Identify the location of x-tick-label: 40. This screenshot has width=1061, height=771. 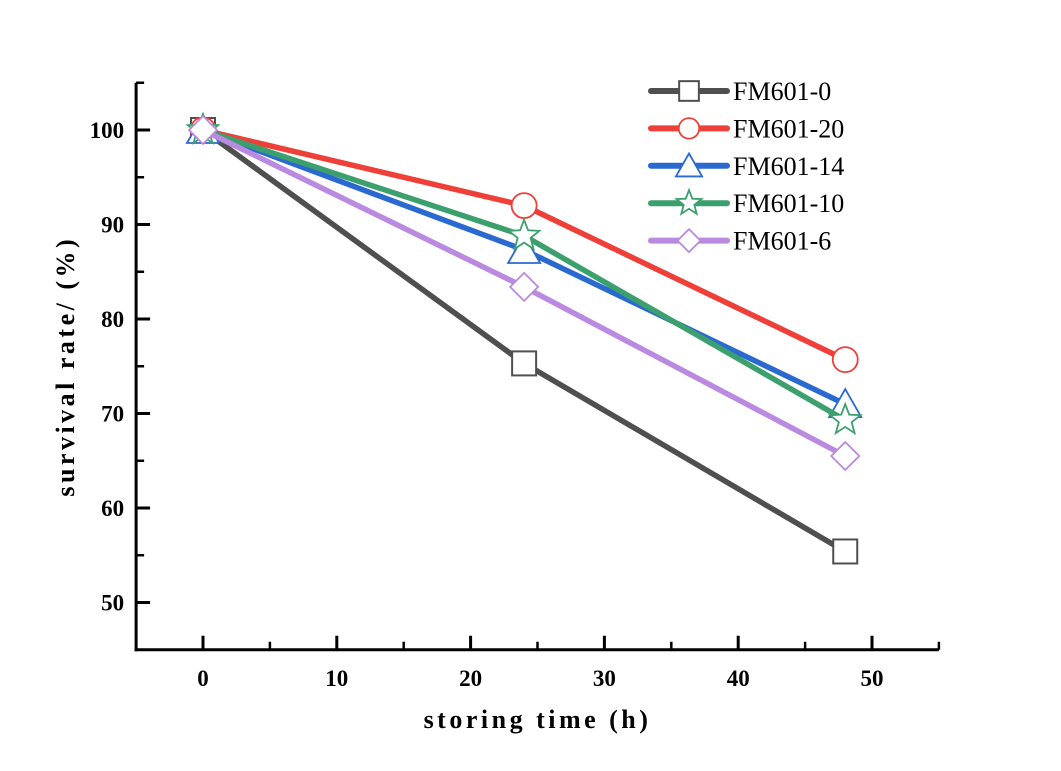
(738, 678).